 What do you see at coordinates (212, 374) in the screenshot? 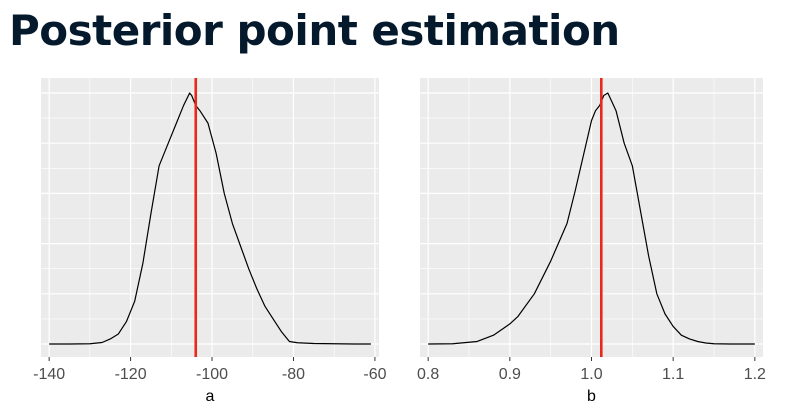
I see `x-tick-label: -100` at bounding box center [212, 374].